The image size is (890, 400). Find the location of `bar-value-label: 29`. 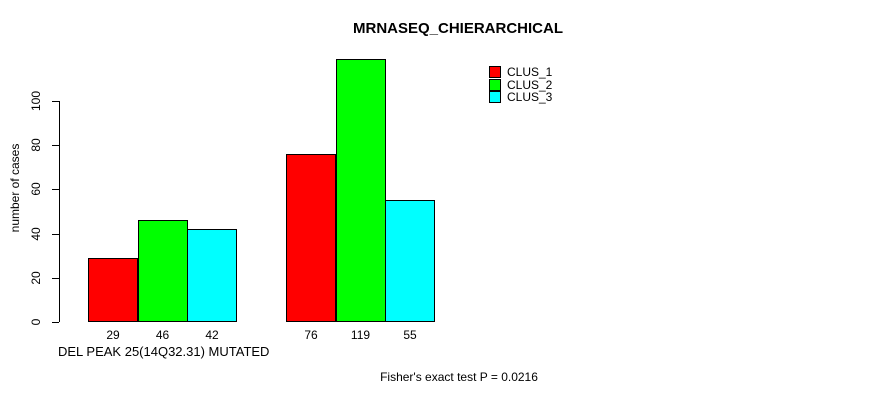

bar-value-label: 29 is located at coordinates (113, 335).